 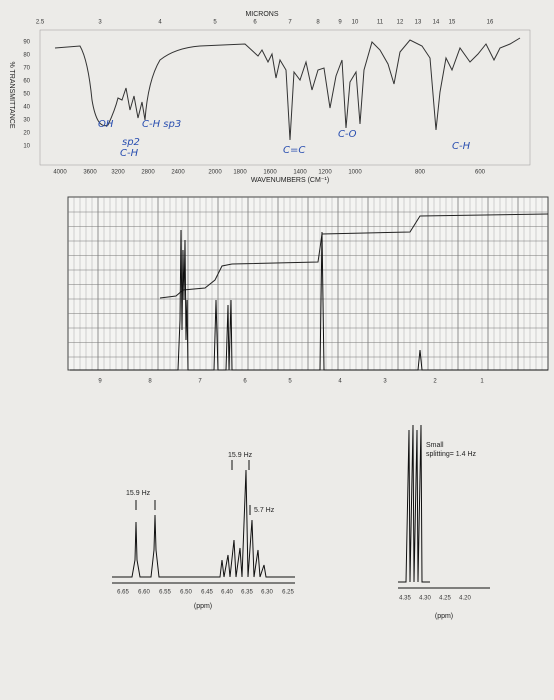 I want to click on annotation: C=C, so click(x=294, y=150).